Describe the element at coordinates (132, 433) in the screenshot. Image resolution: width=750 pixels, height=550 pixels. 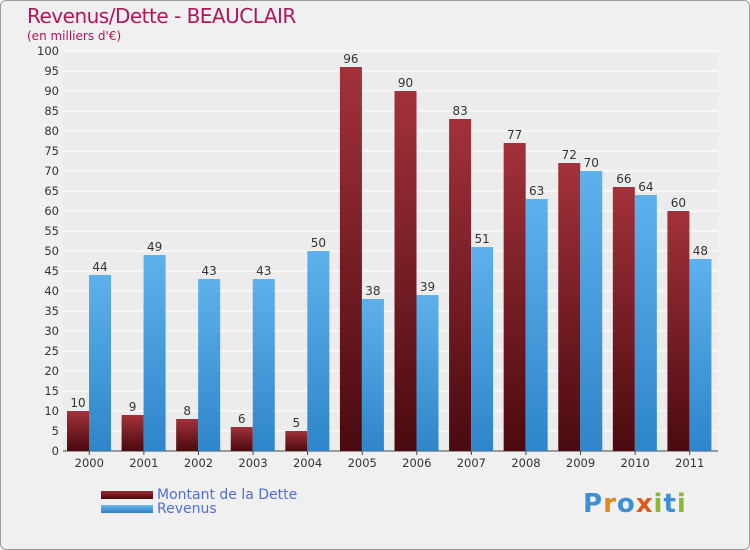
I see `bar-debt-2001` at that location.